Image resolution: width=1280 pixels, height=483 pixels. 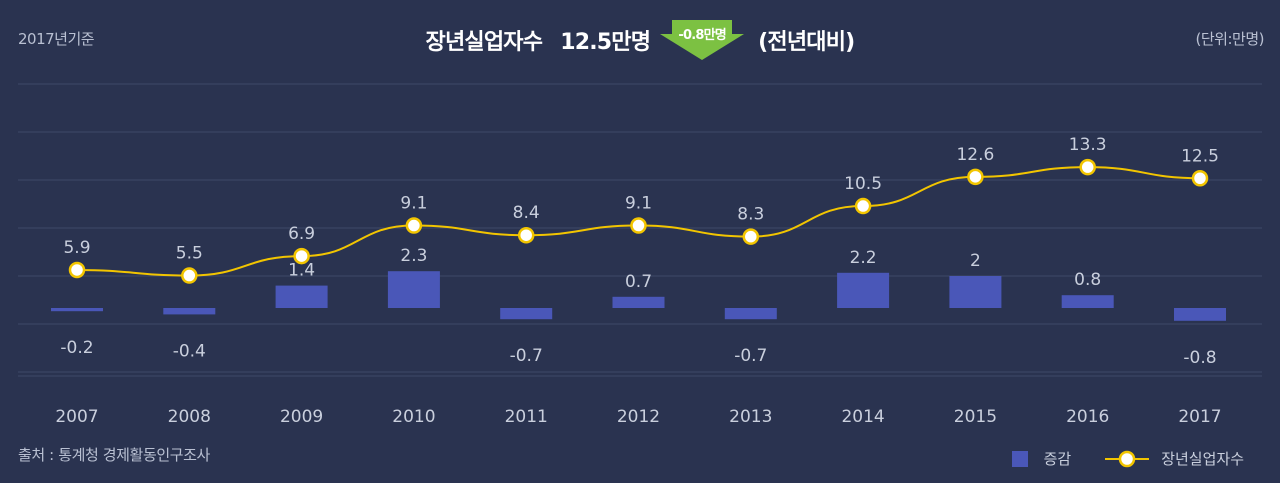 I want to click on bar-value-label: 2, so click(x=975, y=261).